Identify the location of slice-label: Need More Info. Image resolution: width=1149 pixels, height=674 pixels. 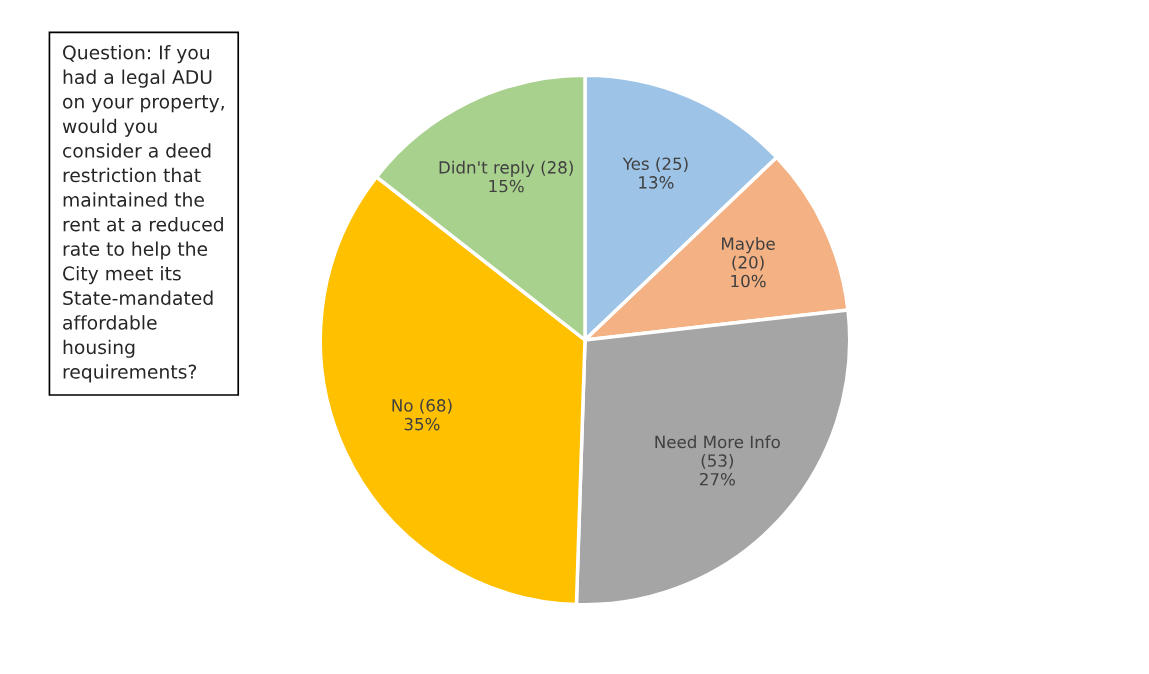
(717, 442).